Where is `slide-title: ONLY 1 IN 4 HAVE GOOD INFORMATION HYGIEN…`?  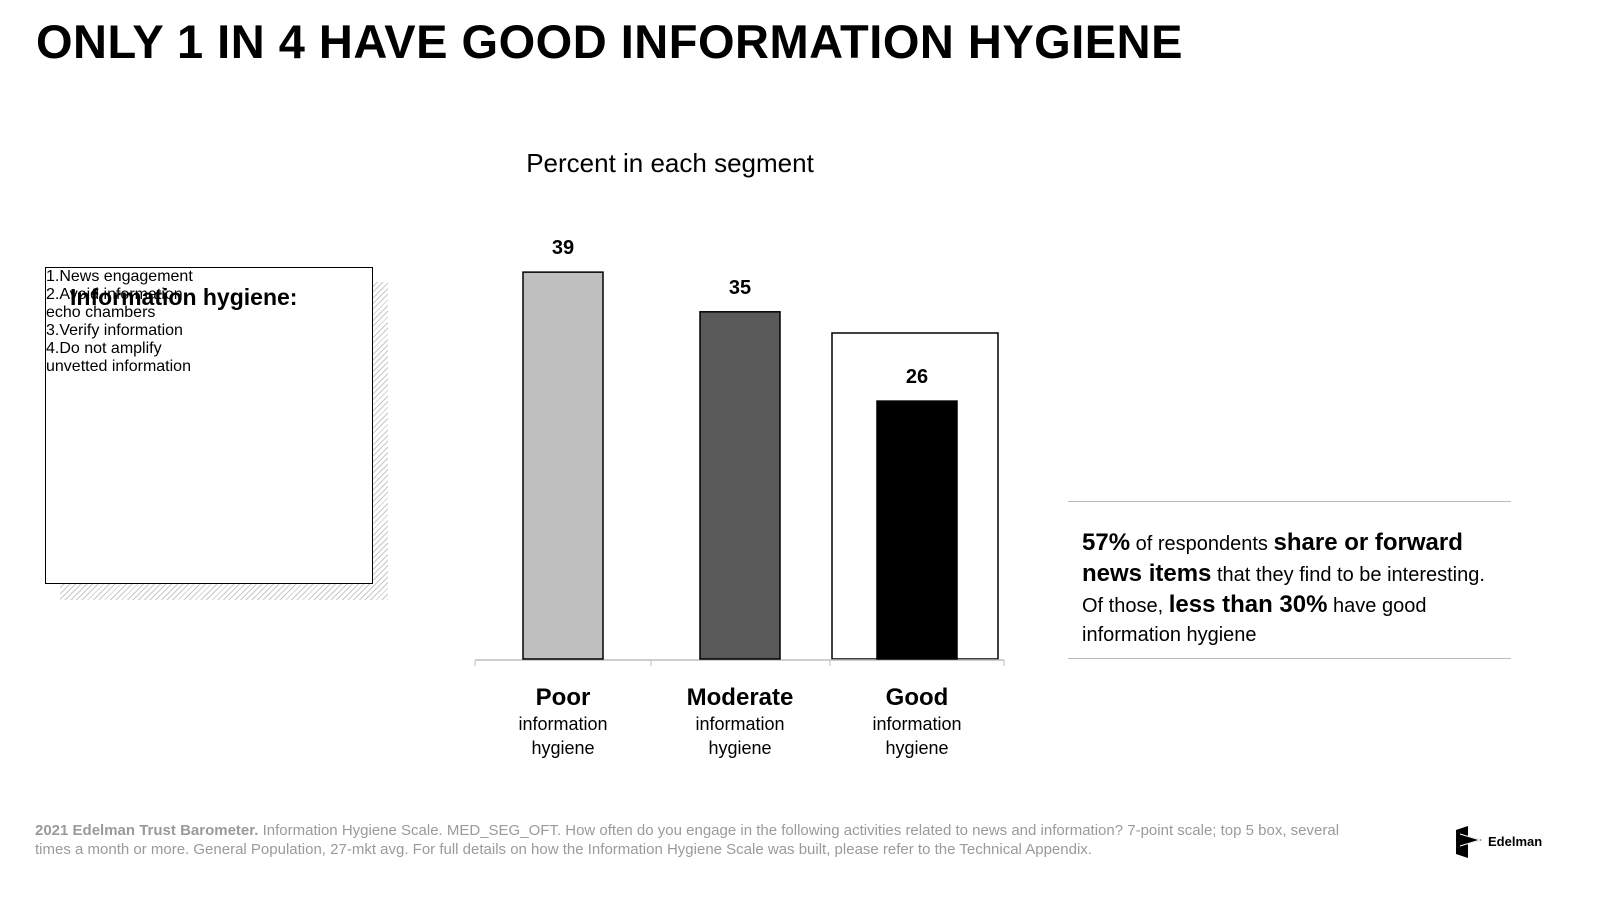
slide-title: ONLY 1 IN 4 HAVE GOOD INFORMATION HYGIEN… is located at coordinates (609, 41).